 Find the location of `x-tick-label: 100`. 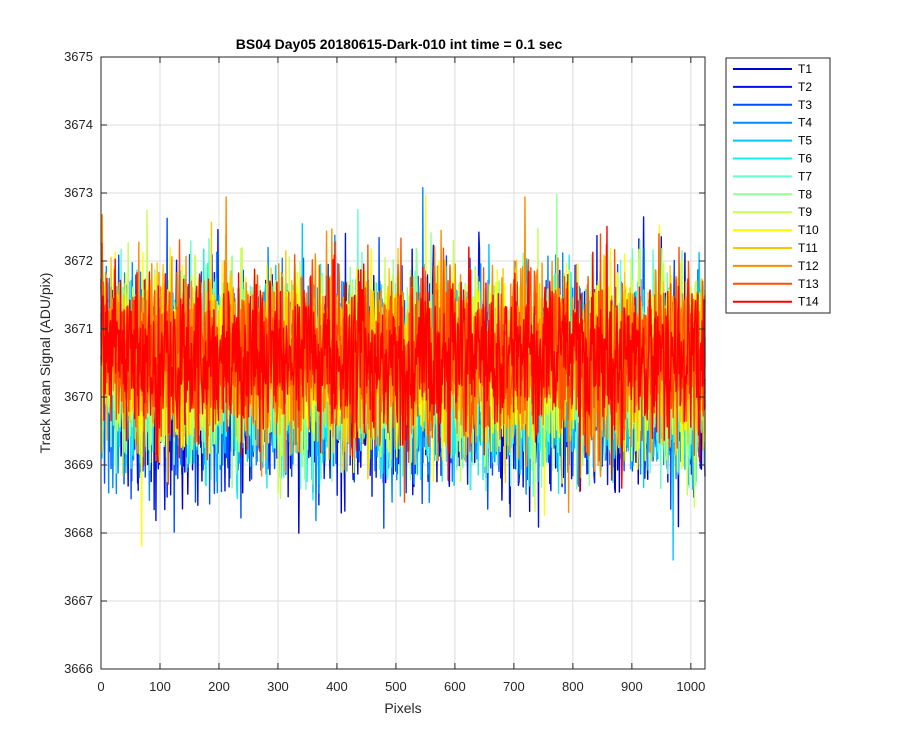

x-tick-label: 100 is located at coordinates (160, 686).